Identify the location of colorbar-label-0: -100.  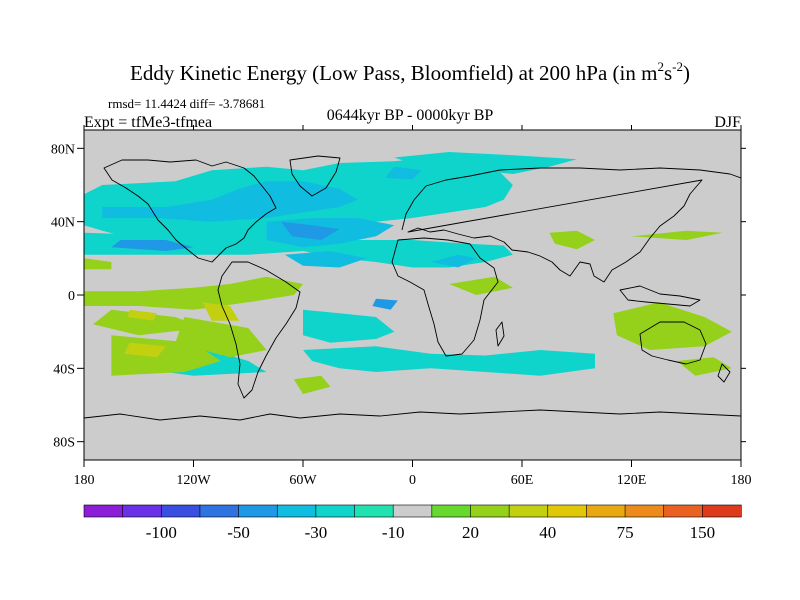
(161, 532).